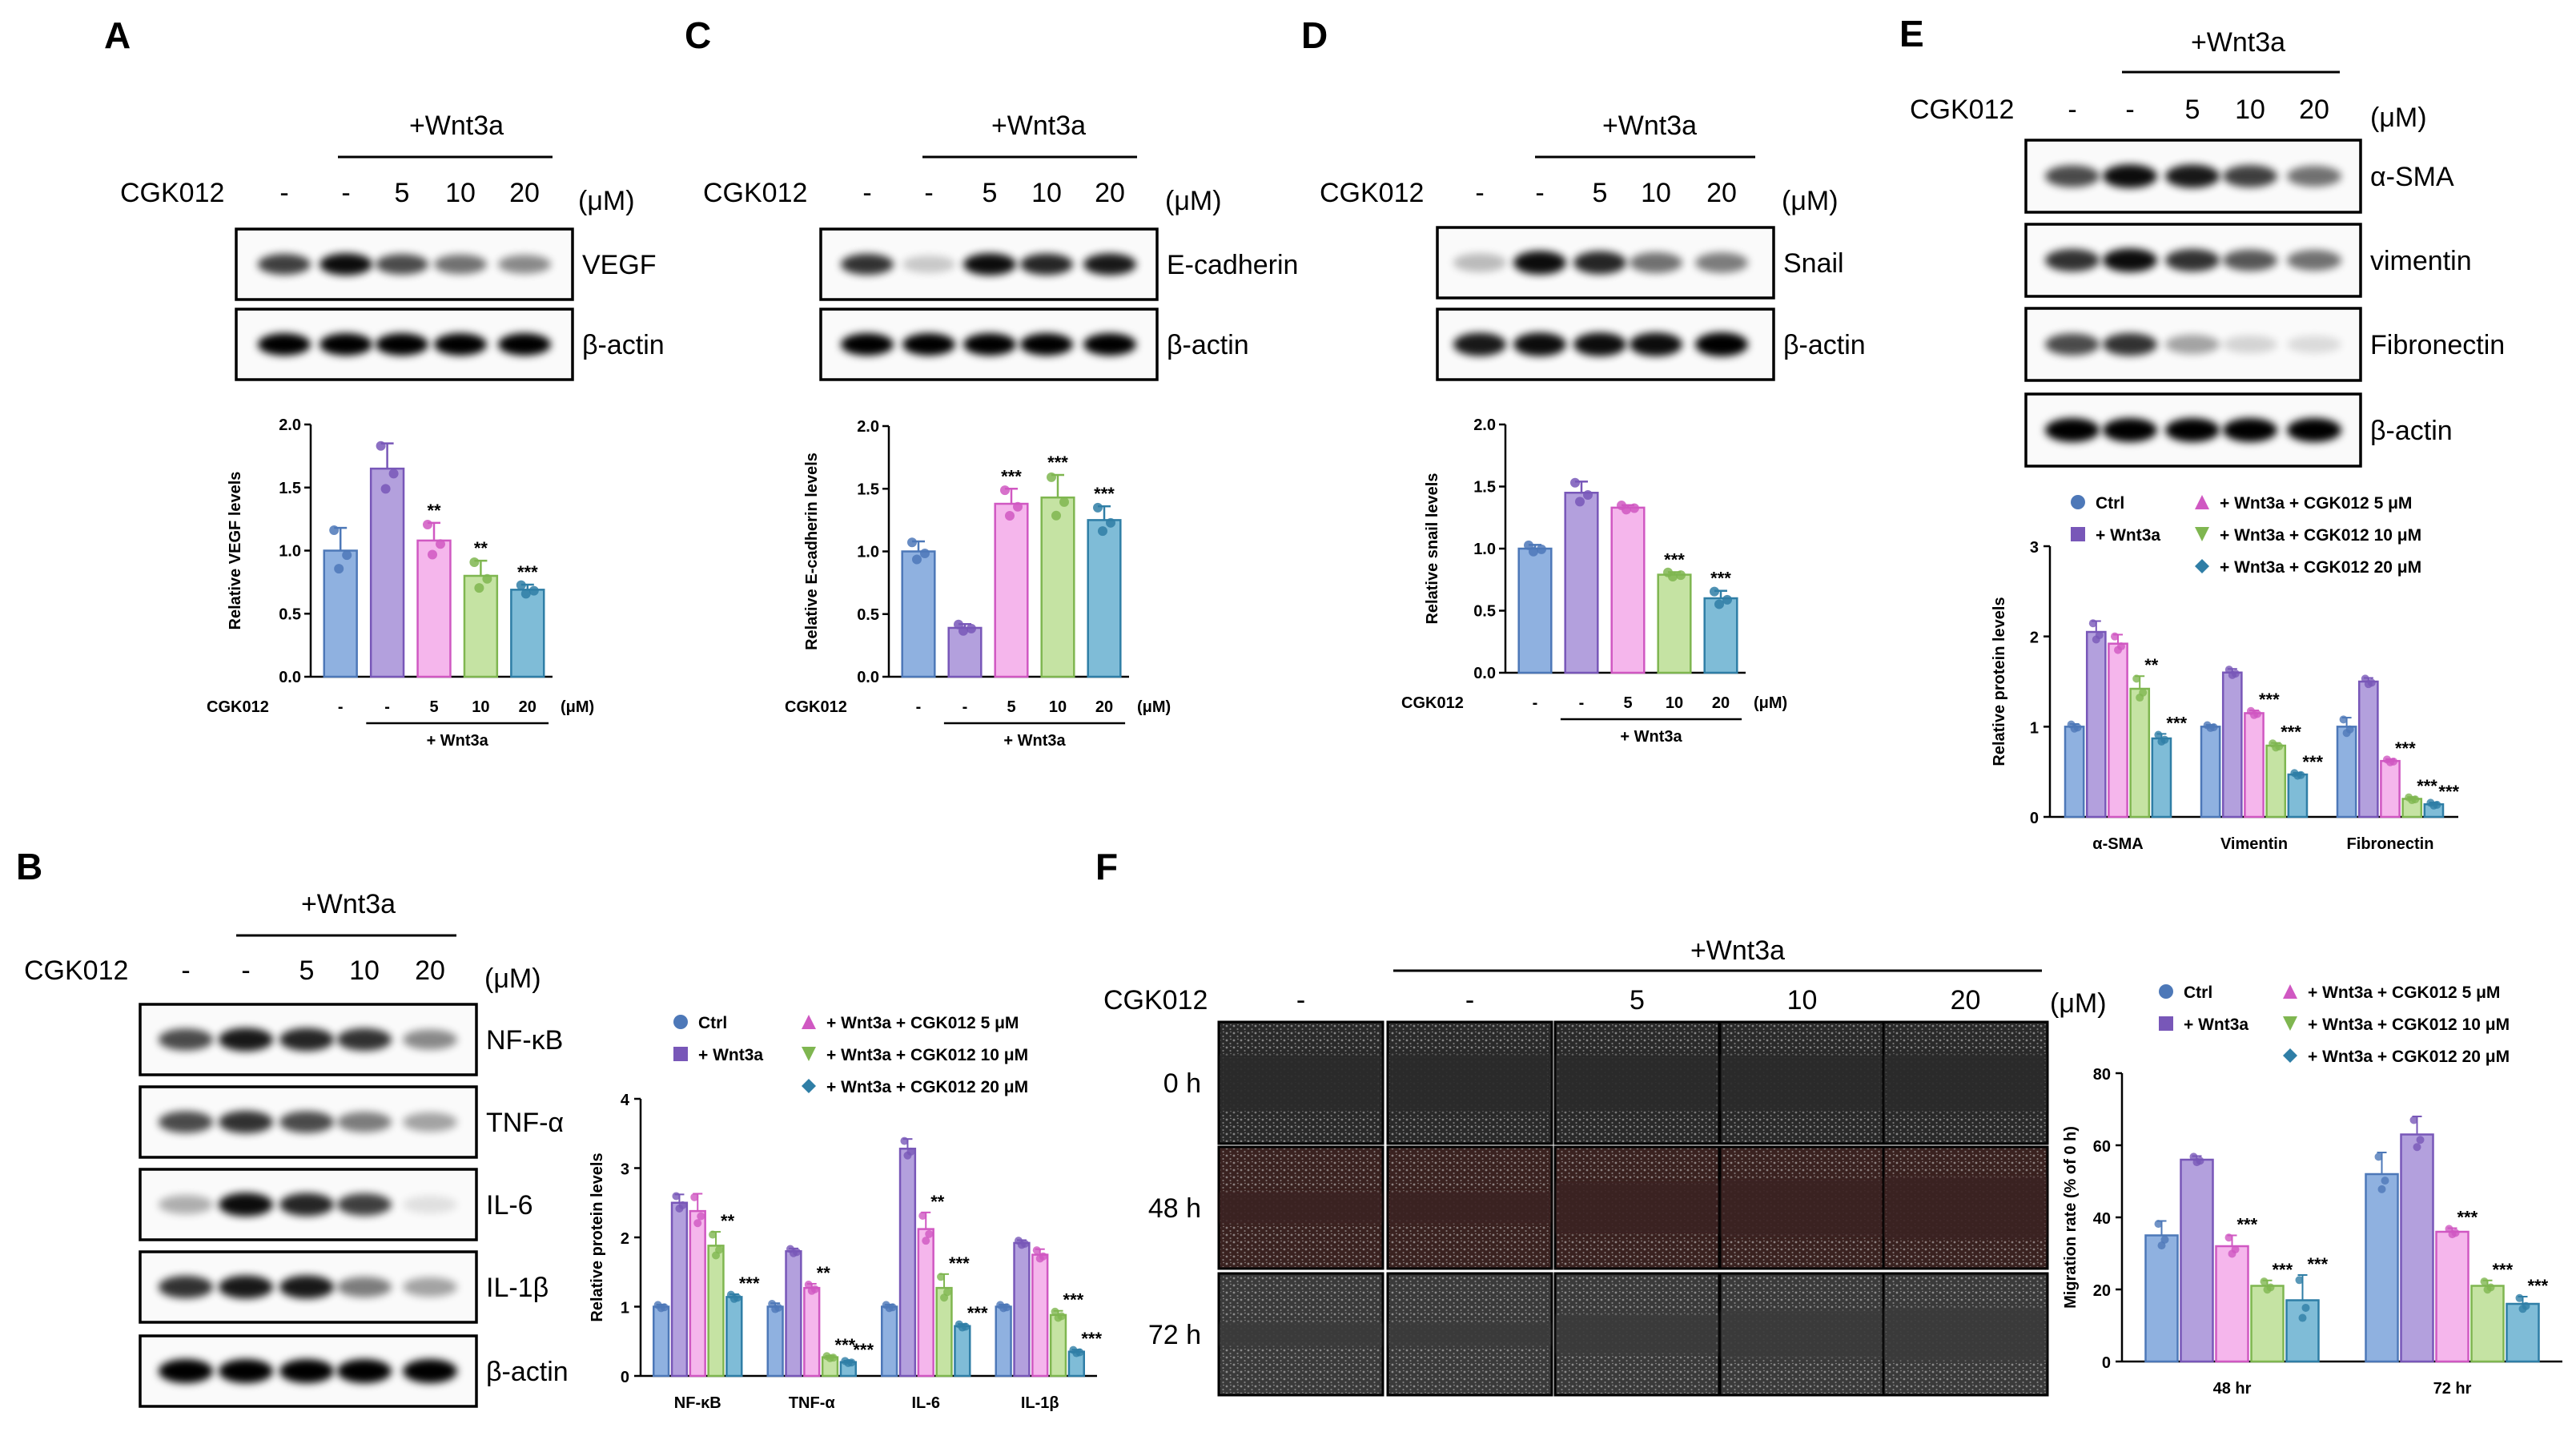  I want to click on x-unit-label: (μM), so click(1770, 703).